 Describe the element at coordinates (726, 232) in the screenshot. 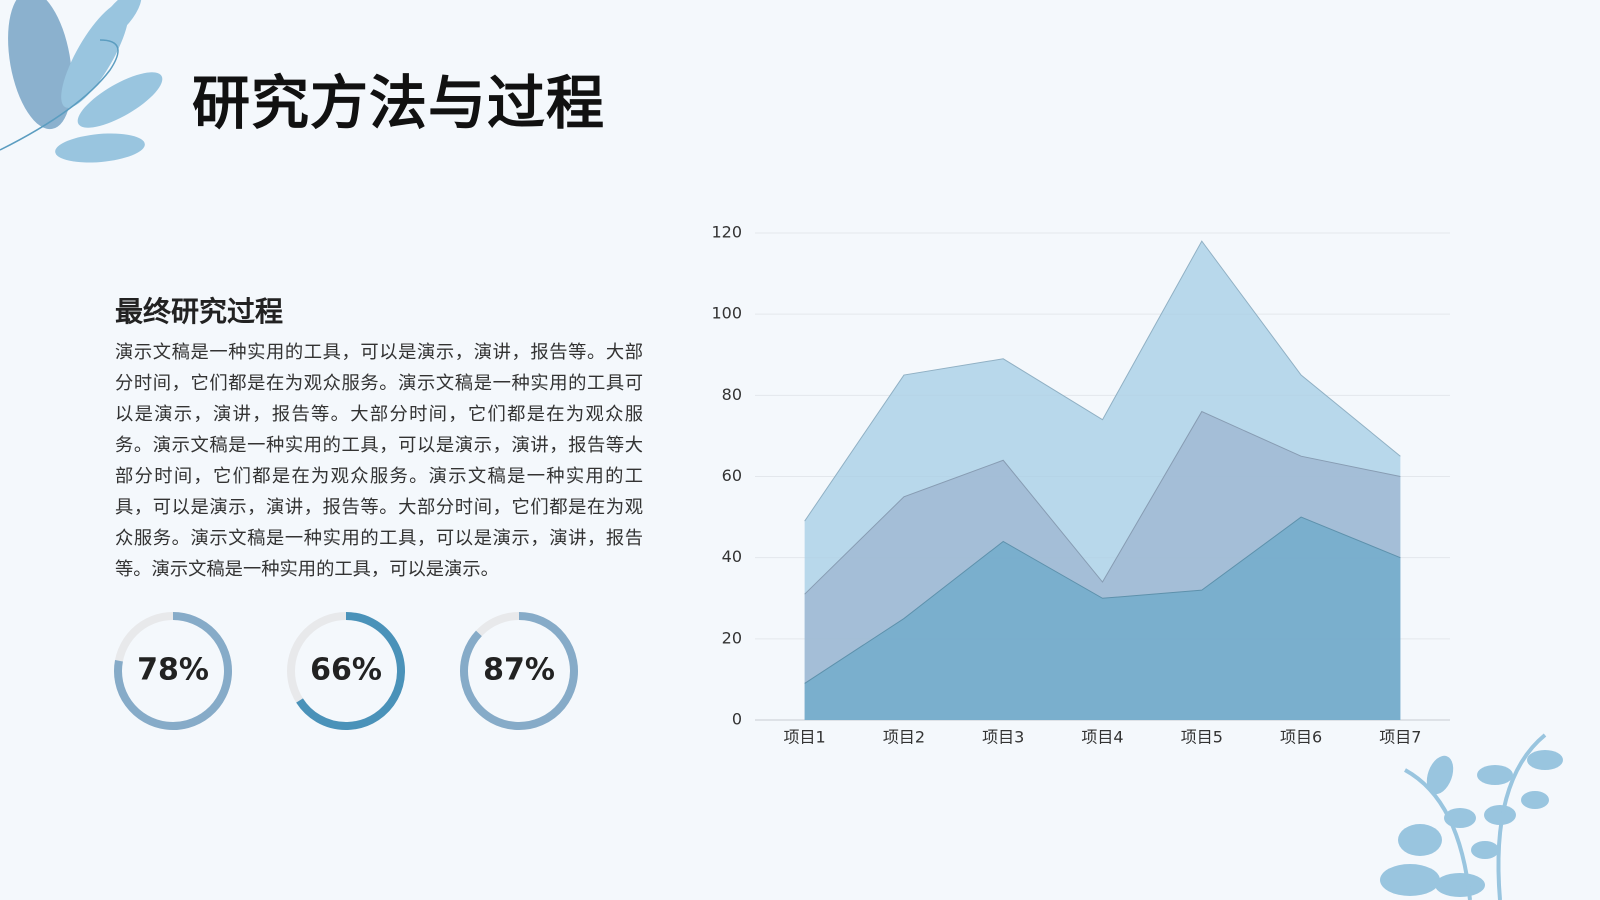

I see `y-tick-label: 120` at that location.